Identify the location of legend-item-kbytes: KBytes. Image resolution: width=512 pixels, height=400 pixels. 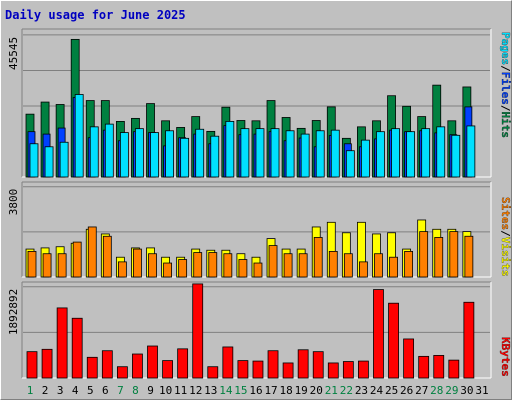
(505, 357).